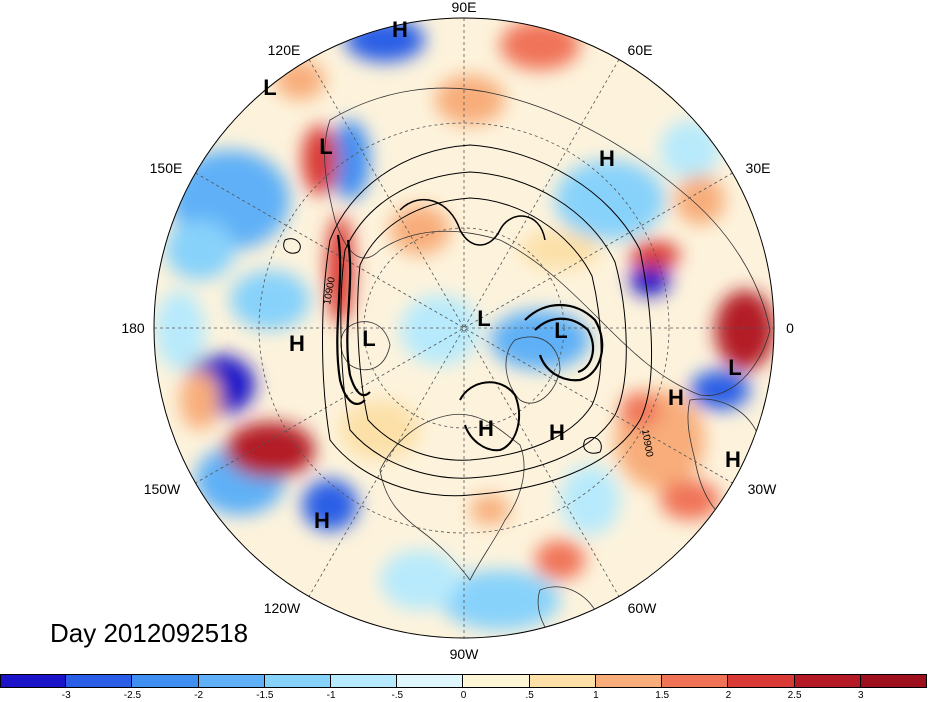  What do you see at coordinates (133, 328) in the screenshot?
I see `lon-label-180: 180` at bounding box center [133, 328].